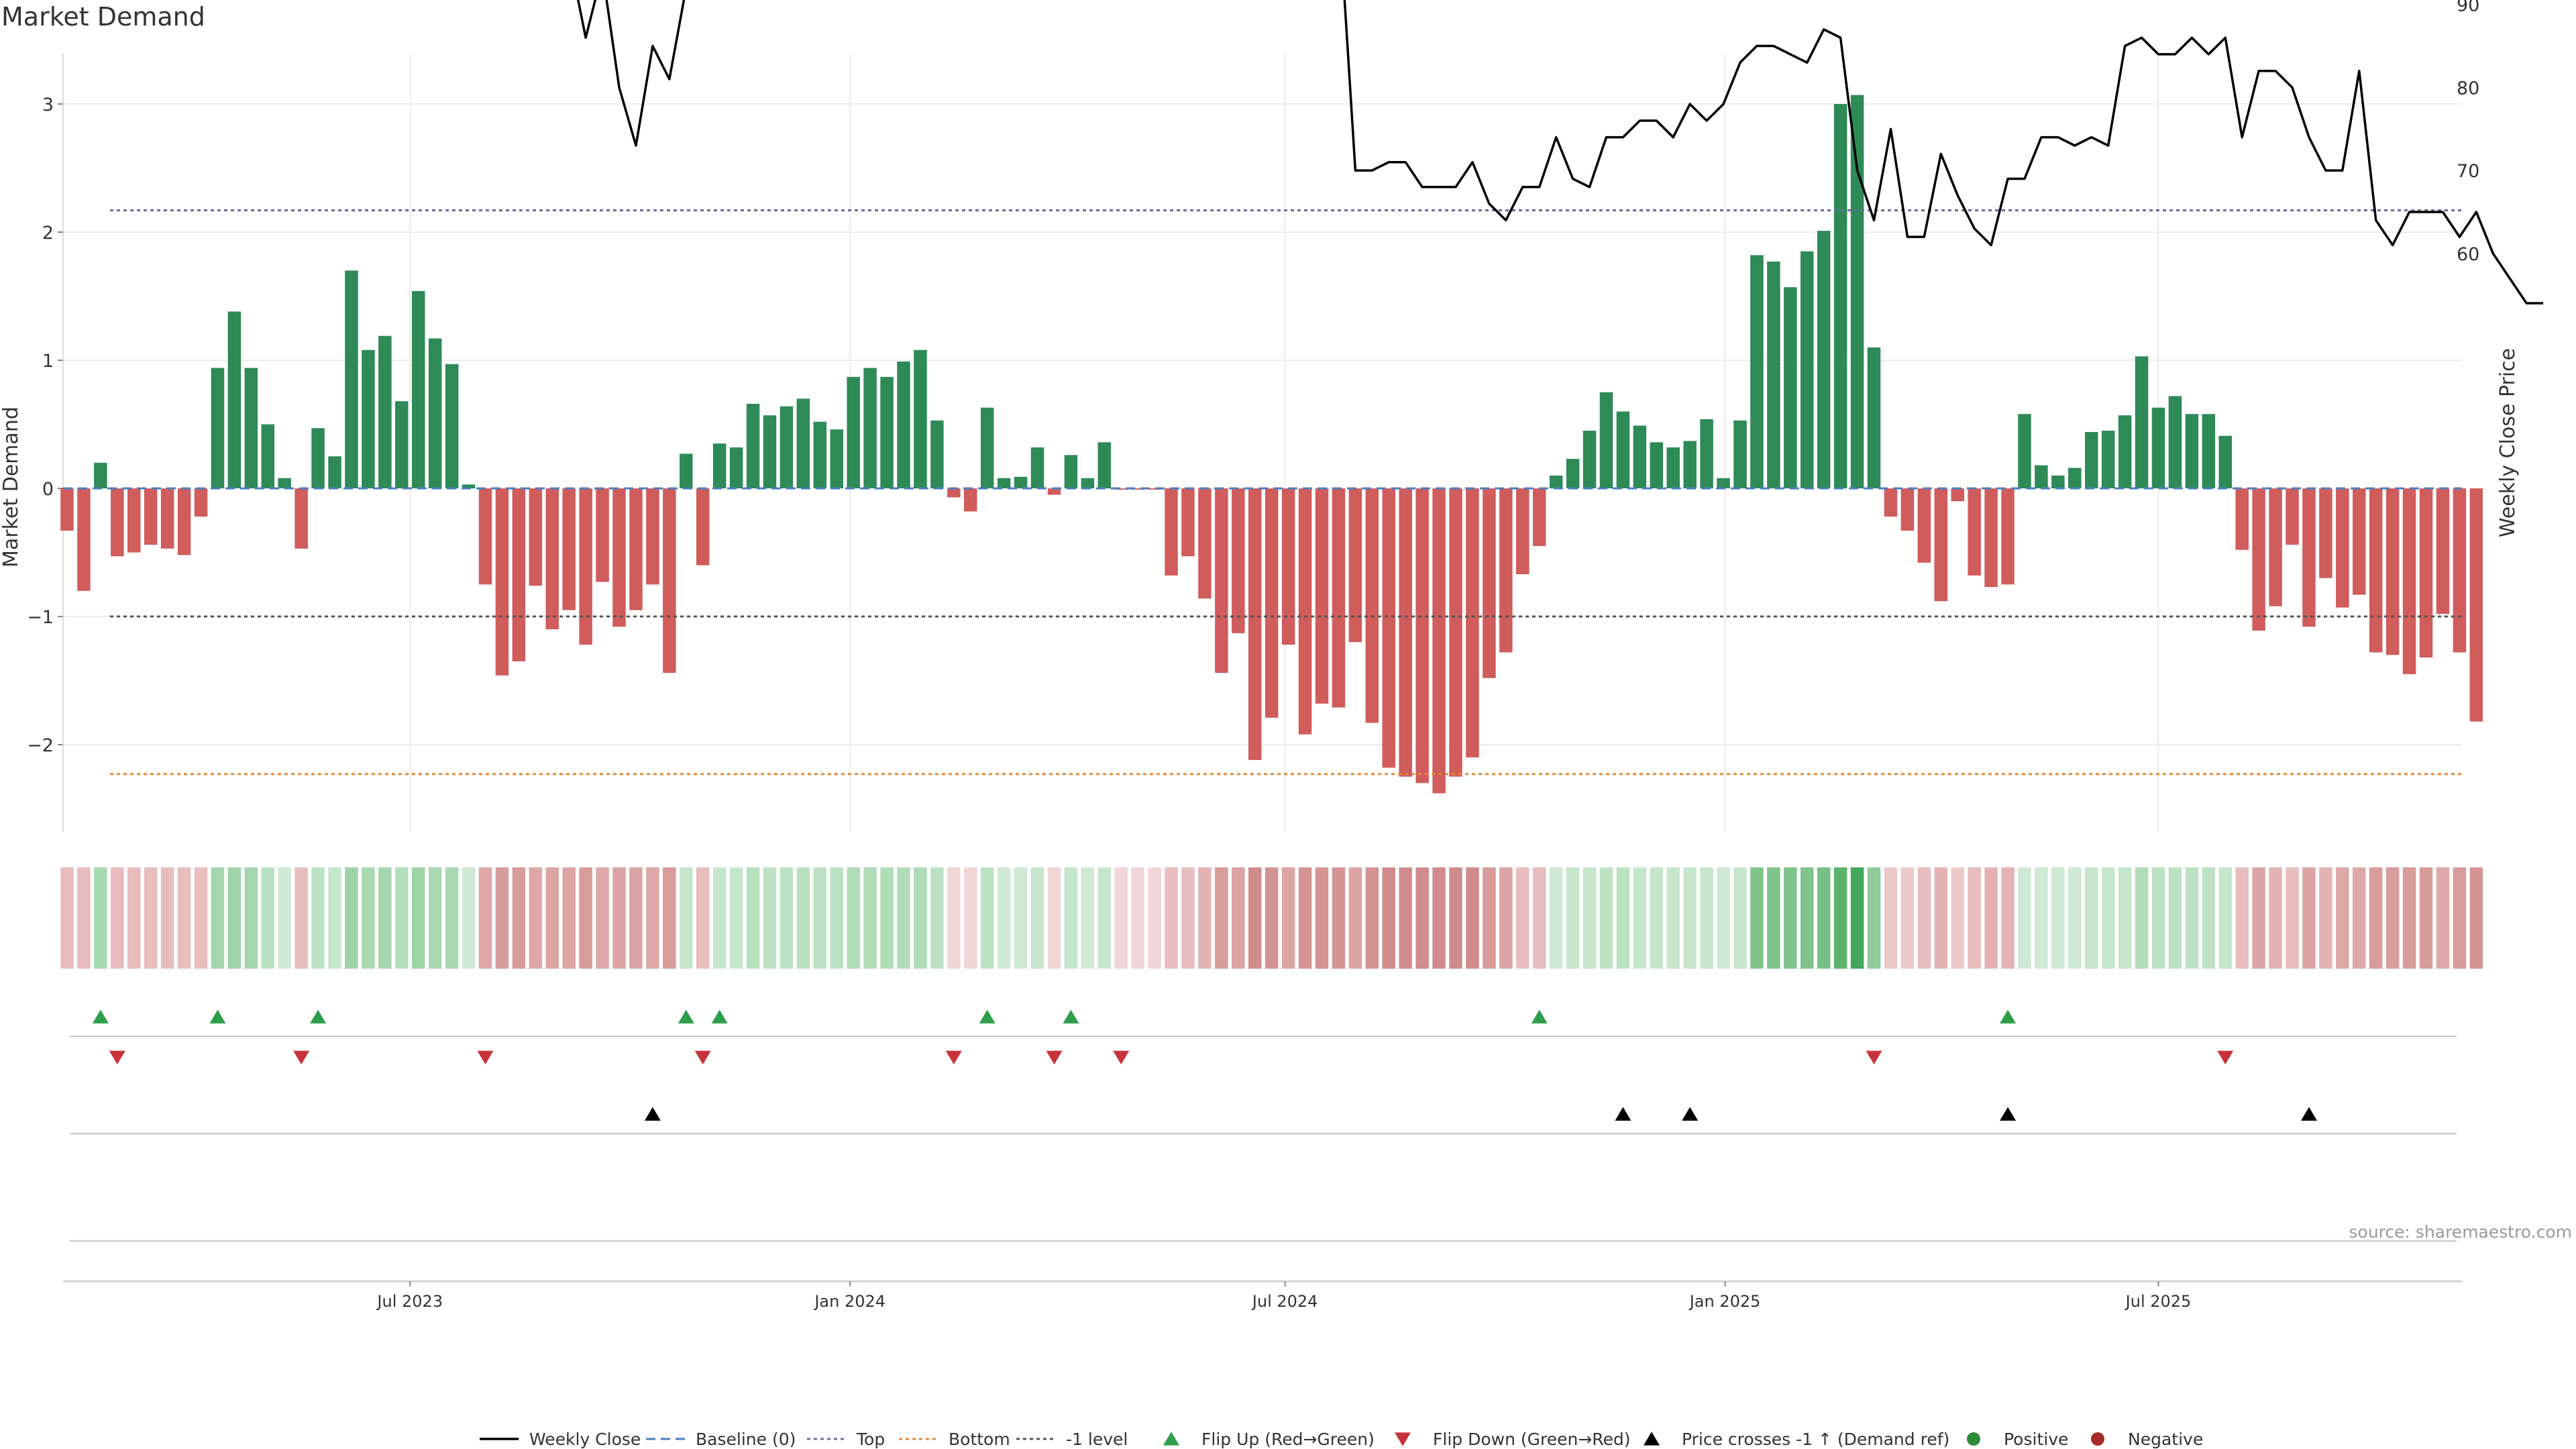 The height and width of the screenshot is (1449, 2576). What do you see at coordinates (2468, 171) in the screenshot?
I see `y2-tick-label: 70` at bounding box center [2468, 171].